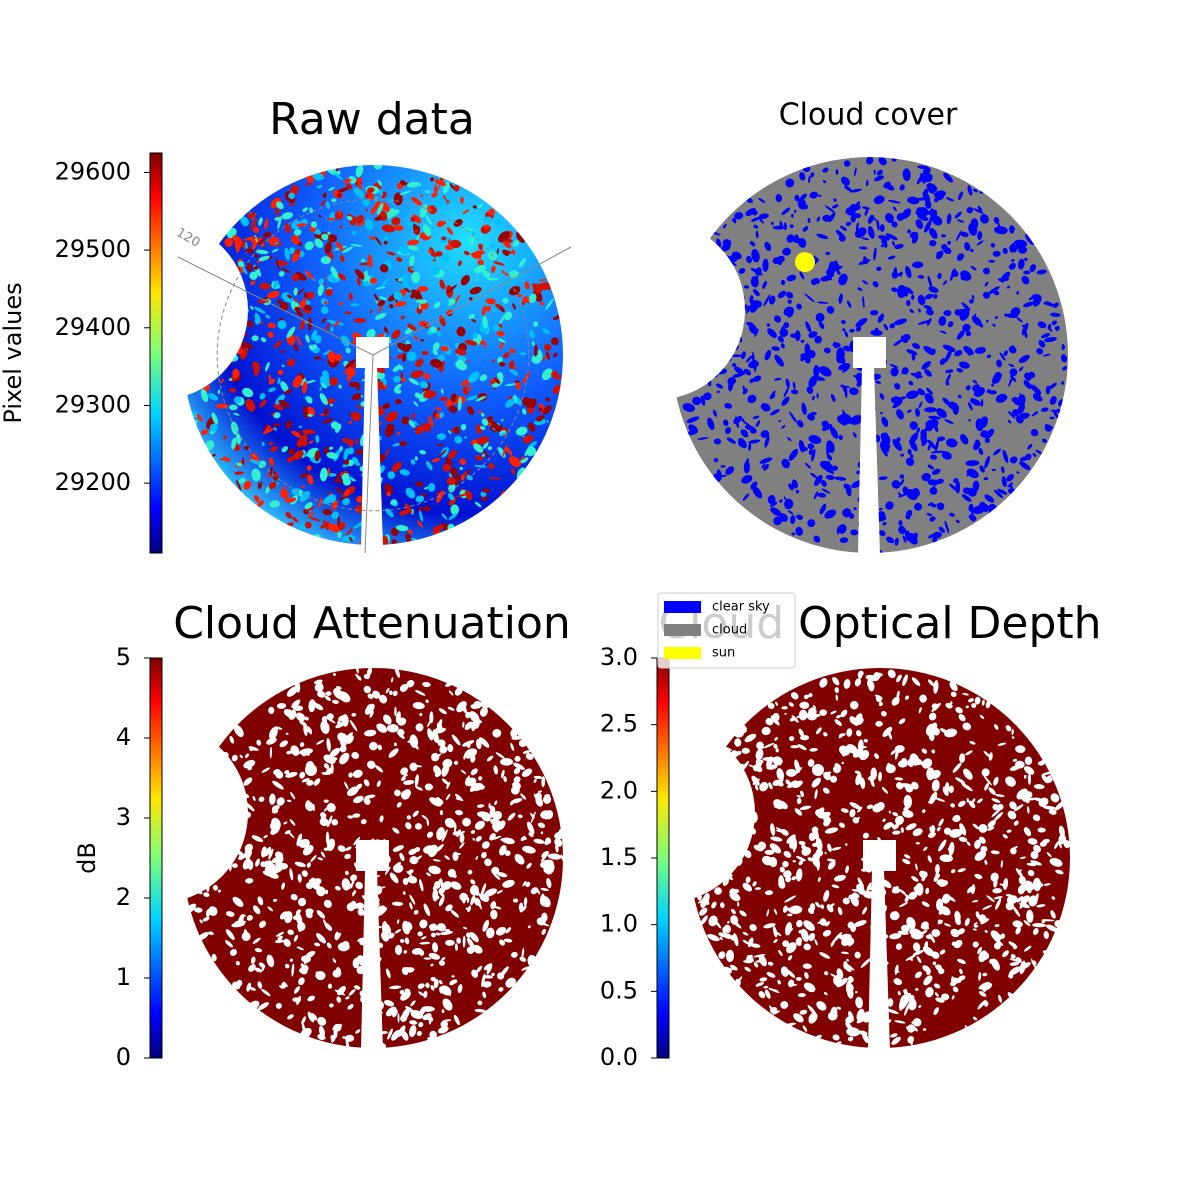 This screenshot has height=1200, width=1200. I want to click on colorbar-tick-label: 3, so click(123, 817).